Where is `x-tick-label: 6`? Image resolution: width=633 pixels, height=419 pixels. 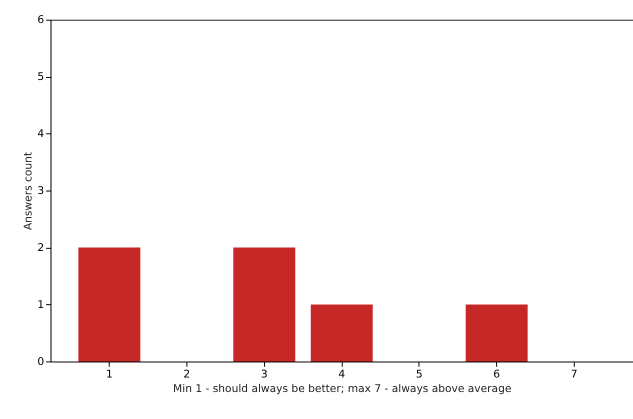 x-tick-label: 6 is located at coordinates (496, 373).